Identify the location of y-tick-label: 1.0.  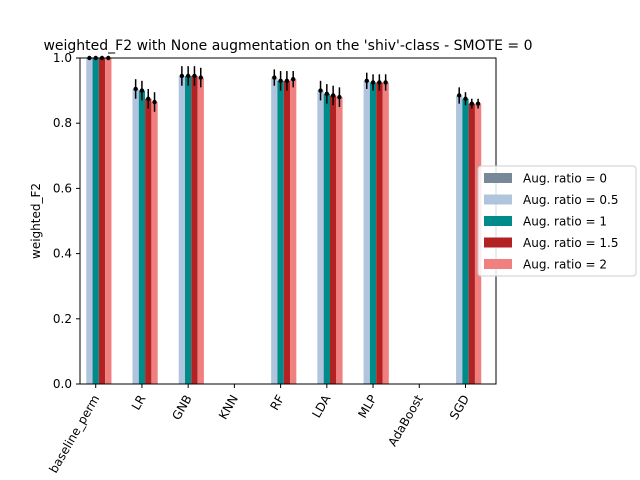
(62, 58).